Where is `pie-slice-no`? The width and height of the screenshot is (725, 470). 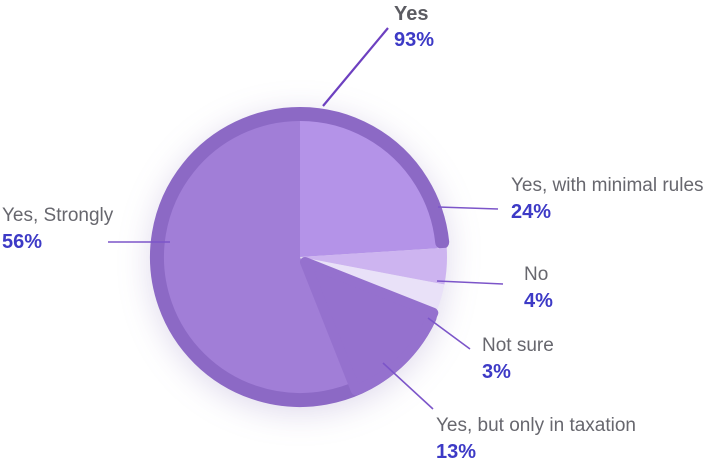 pie-slice-no is located at coordinates (373, 266).